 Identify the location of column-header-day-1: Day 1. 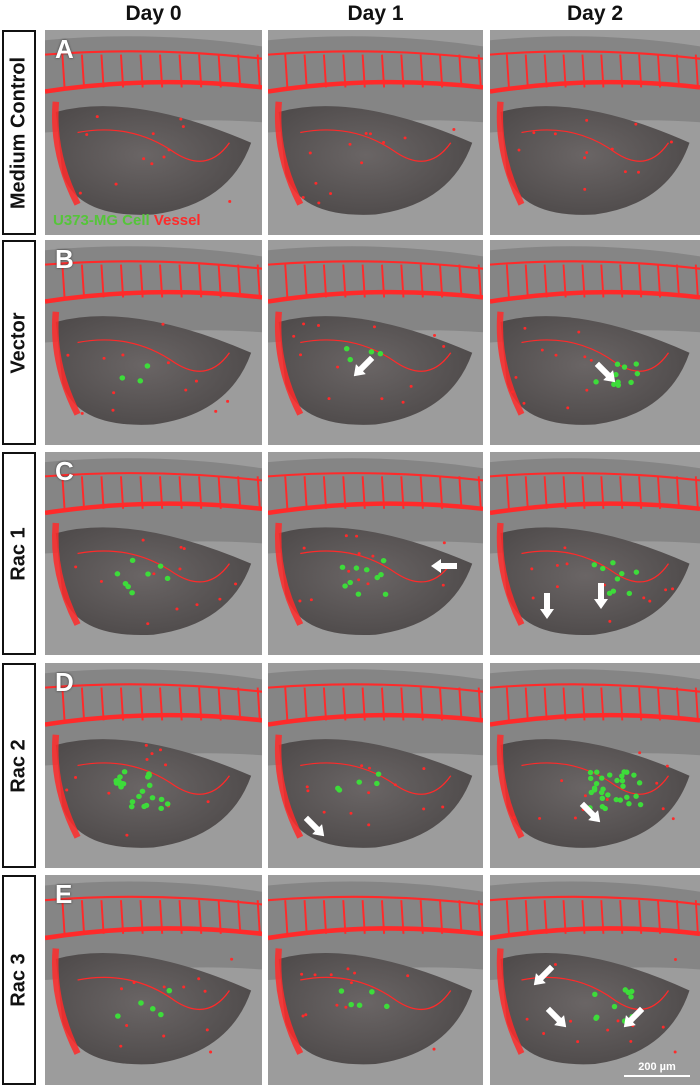
(375, 13).